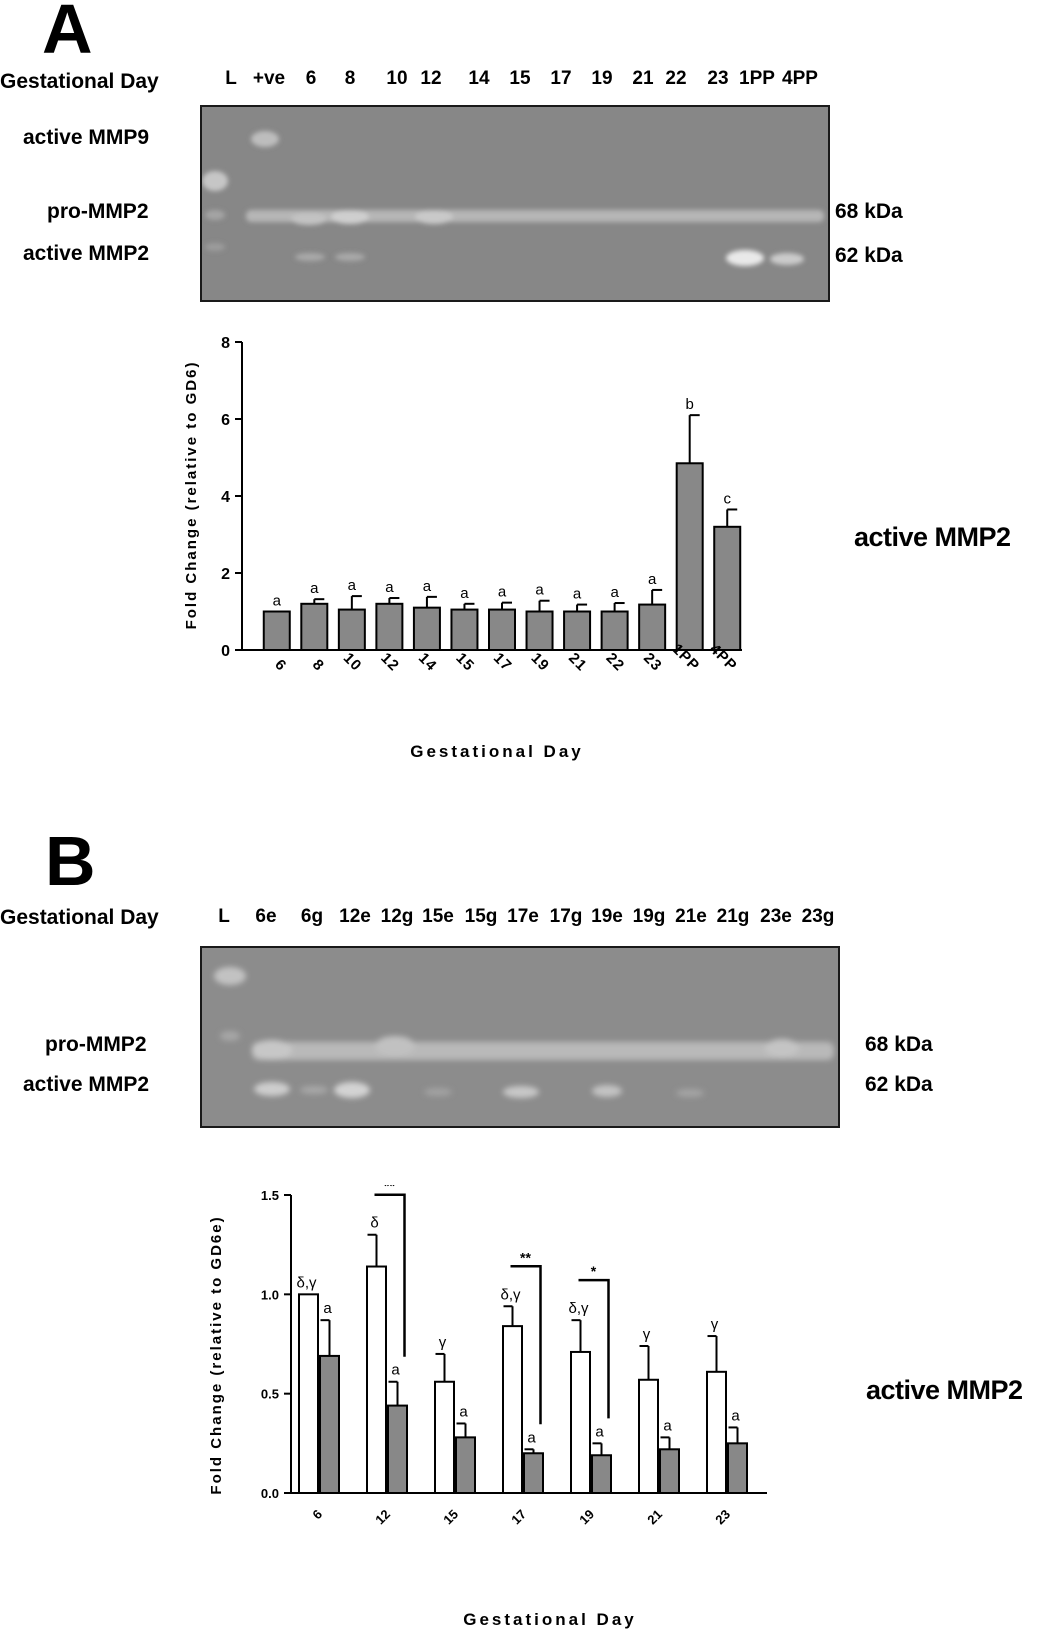  What do you see at coordinates (800, 78) in the screenshot?
I see `lane-label: 4PP` at bounding box center [800, 78].